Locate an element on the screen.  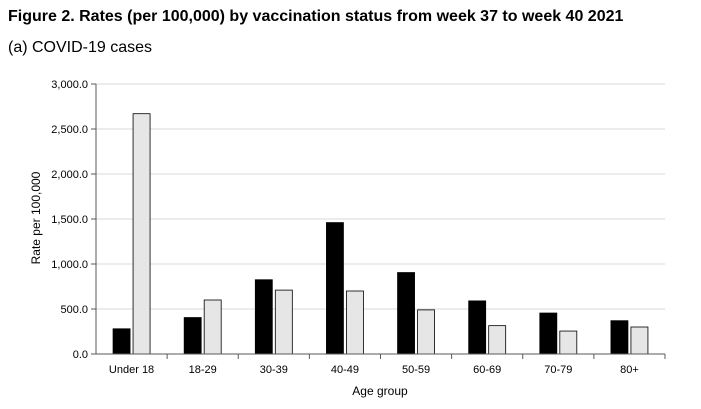
x-tick-label: 50-59 is located at coordinates (416, 370).